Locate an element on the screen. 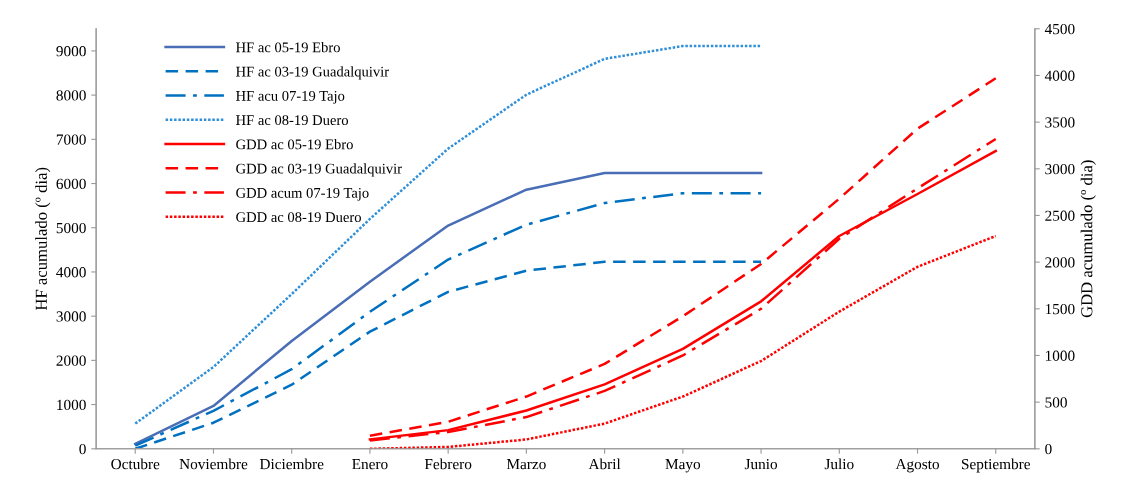 The width and height of the screenshot is (1131, 480). y2-tick-label: 1500 is located at coordinates (1060, 309).